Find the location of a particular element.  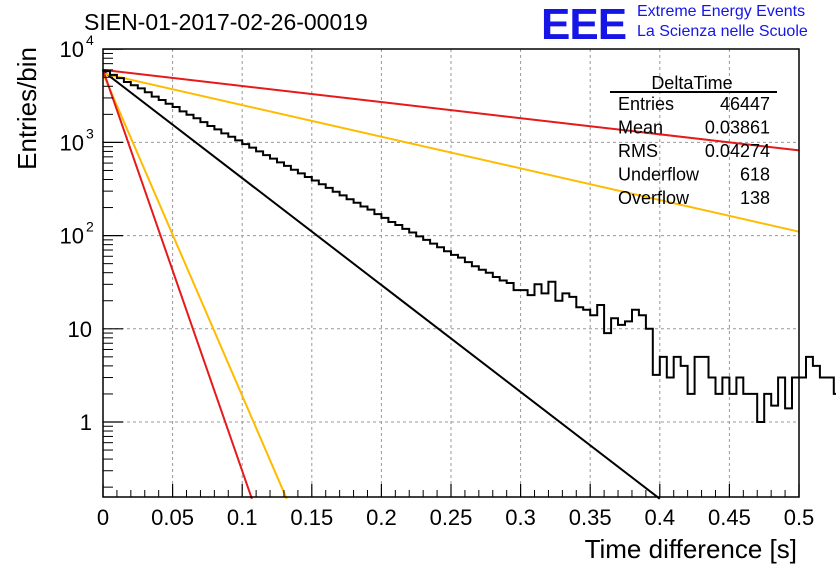

x-tick-label: 0.1 is located at coordinates (242, 517).